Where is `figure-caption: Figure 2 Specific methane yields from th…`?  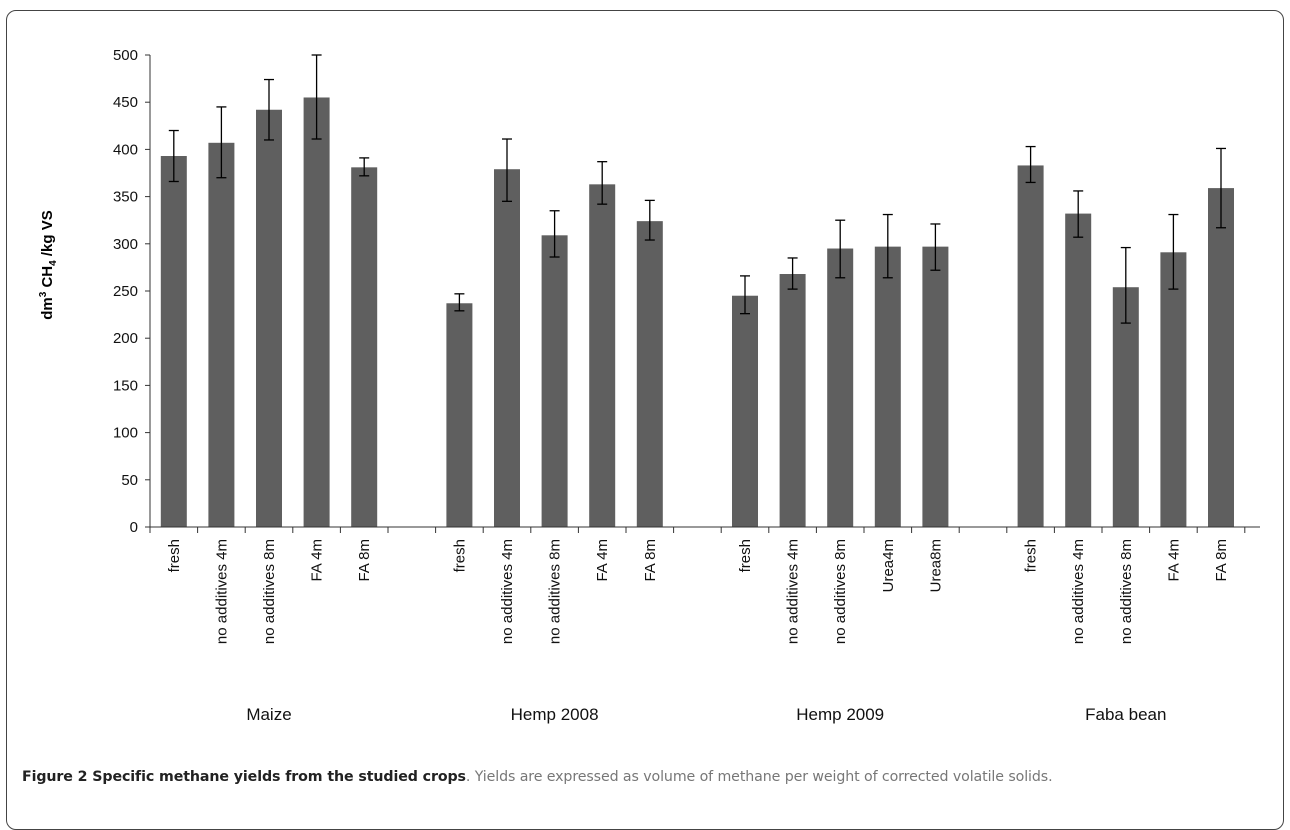 figure-caption: Figure 2 Specific methane yields from th… is located at coordinates (653, 777).